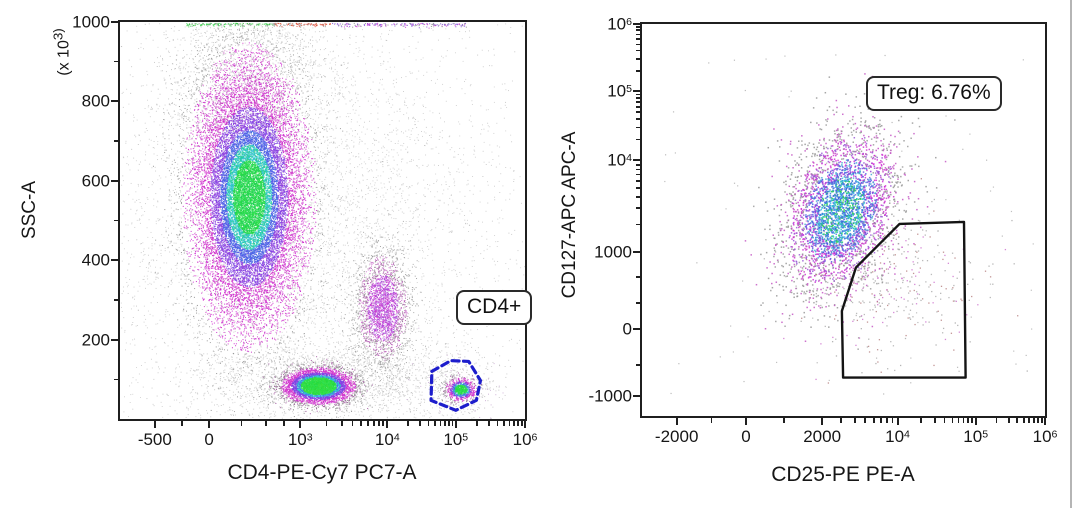 Image resolution: width=1080 pixels, height=508 pixels. I want to click on figure-right-border, so click(1071, 254).